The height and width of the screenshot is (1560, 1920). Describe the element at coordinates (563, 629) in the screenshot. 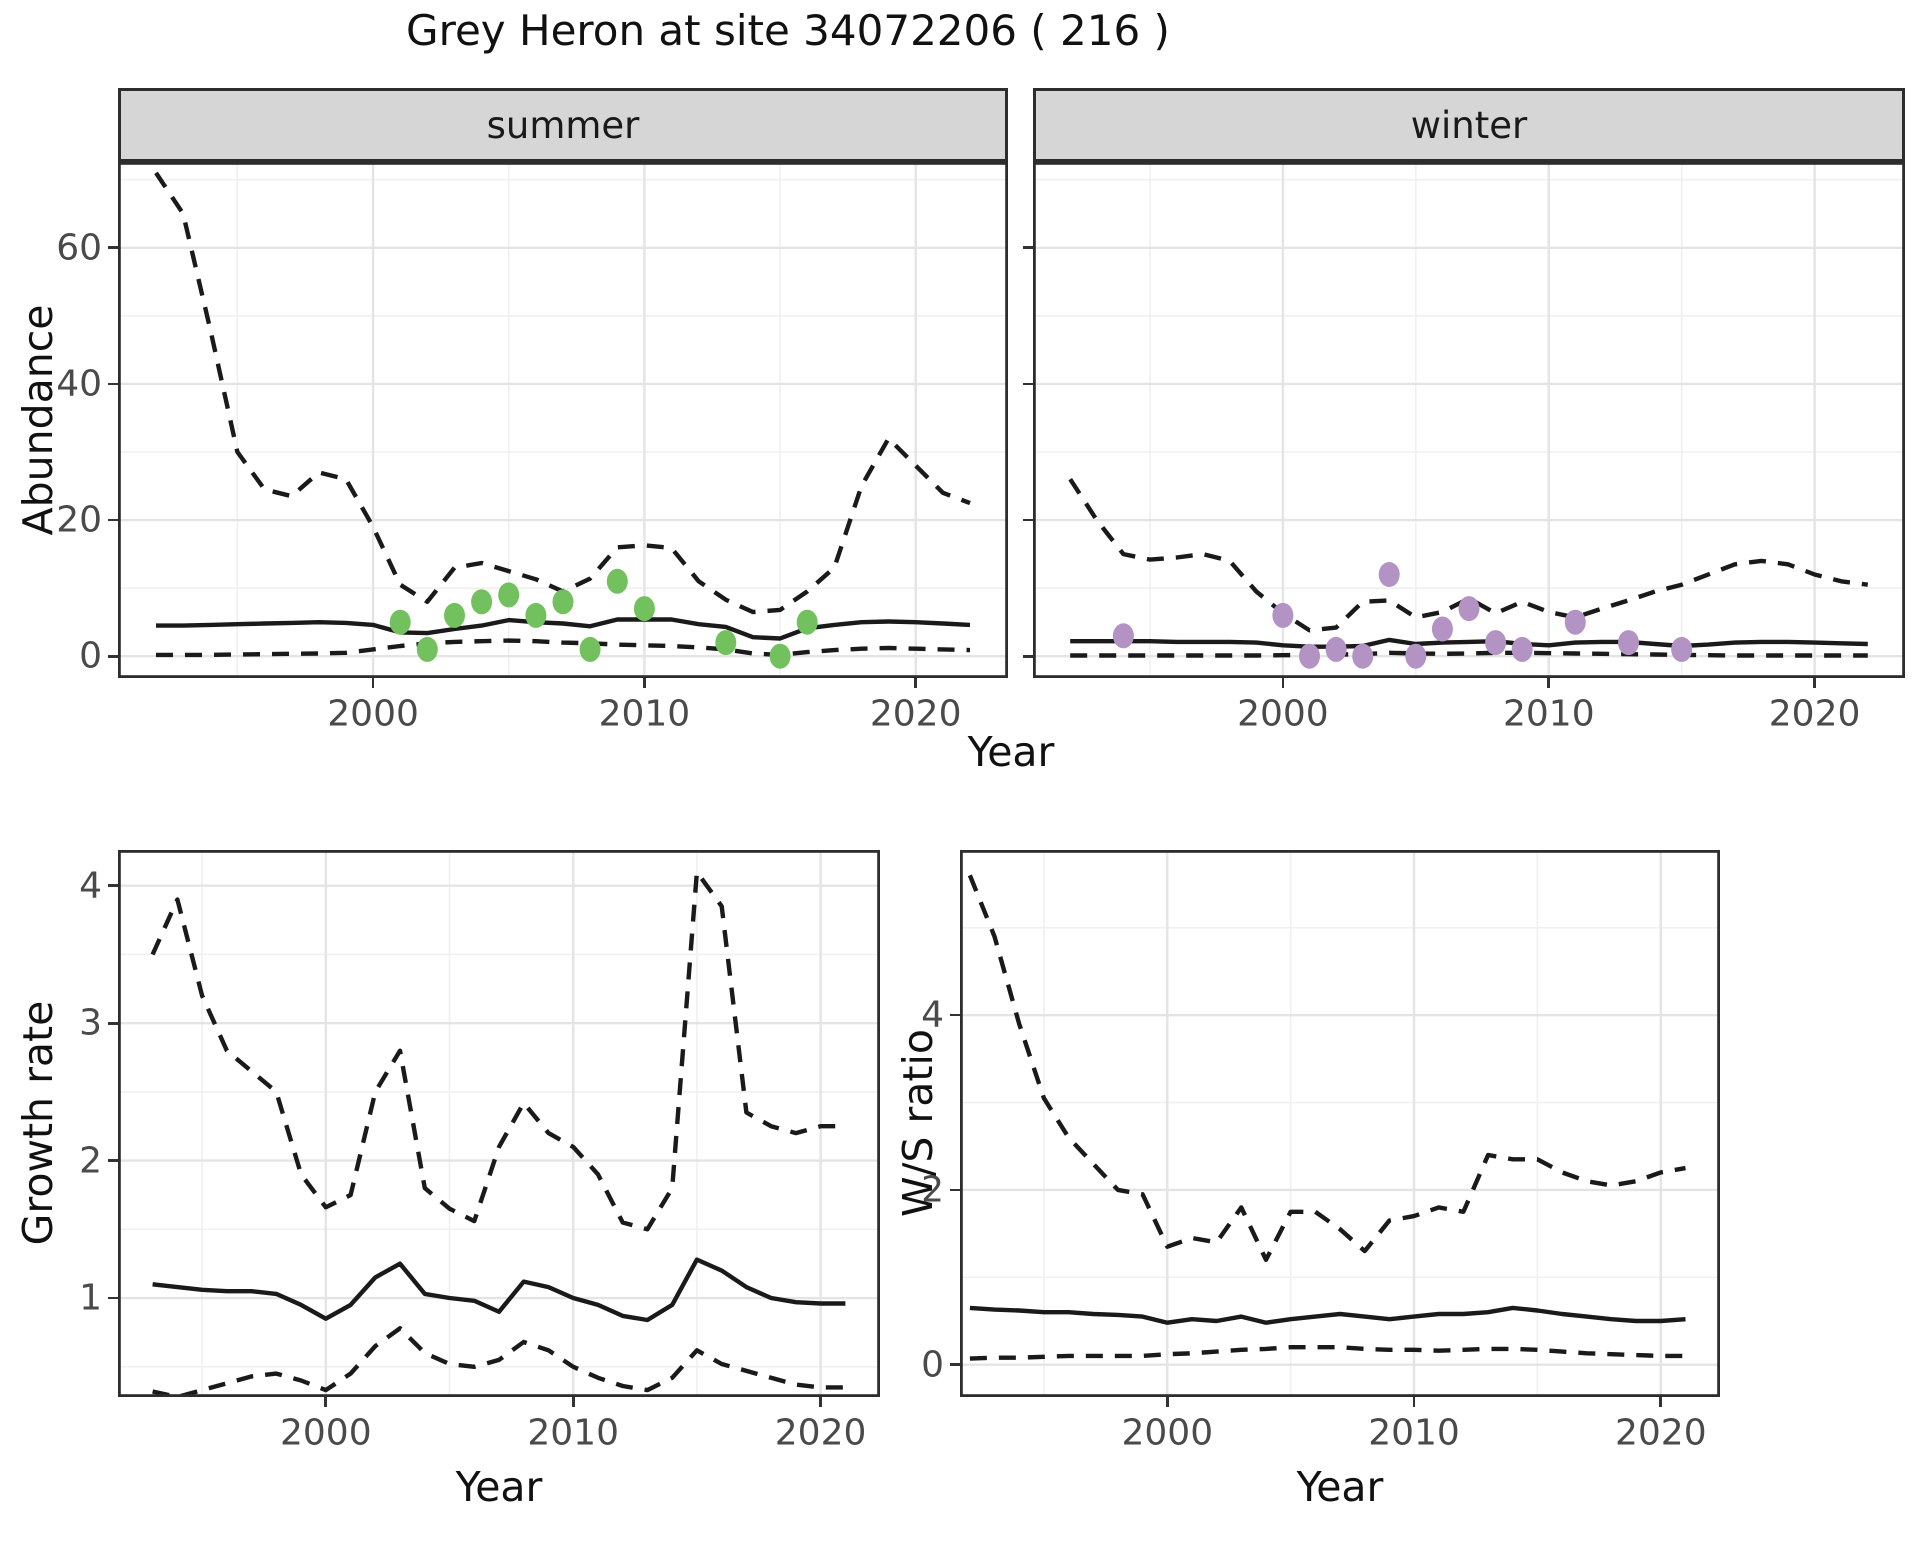

I see `abundance-summer-median-line` at that location.